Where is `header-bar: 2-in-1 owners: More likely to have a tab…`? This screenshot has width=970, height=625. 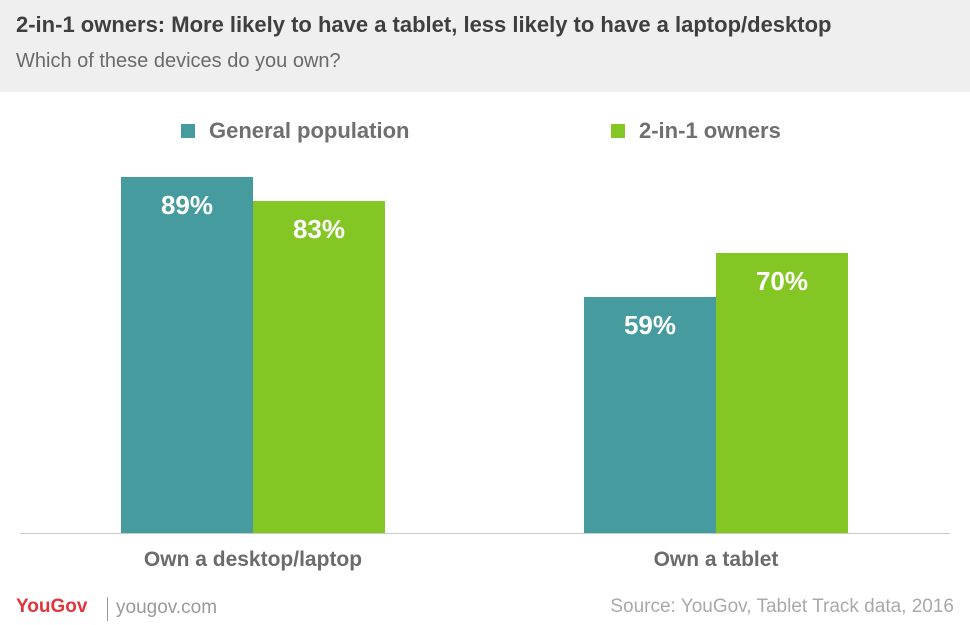
header-bar: 2-in-1 owners: More likely to have a tab… is located at coordinates (485, 46).